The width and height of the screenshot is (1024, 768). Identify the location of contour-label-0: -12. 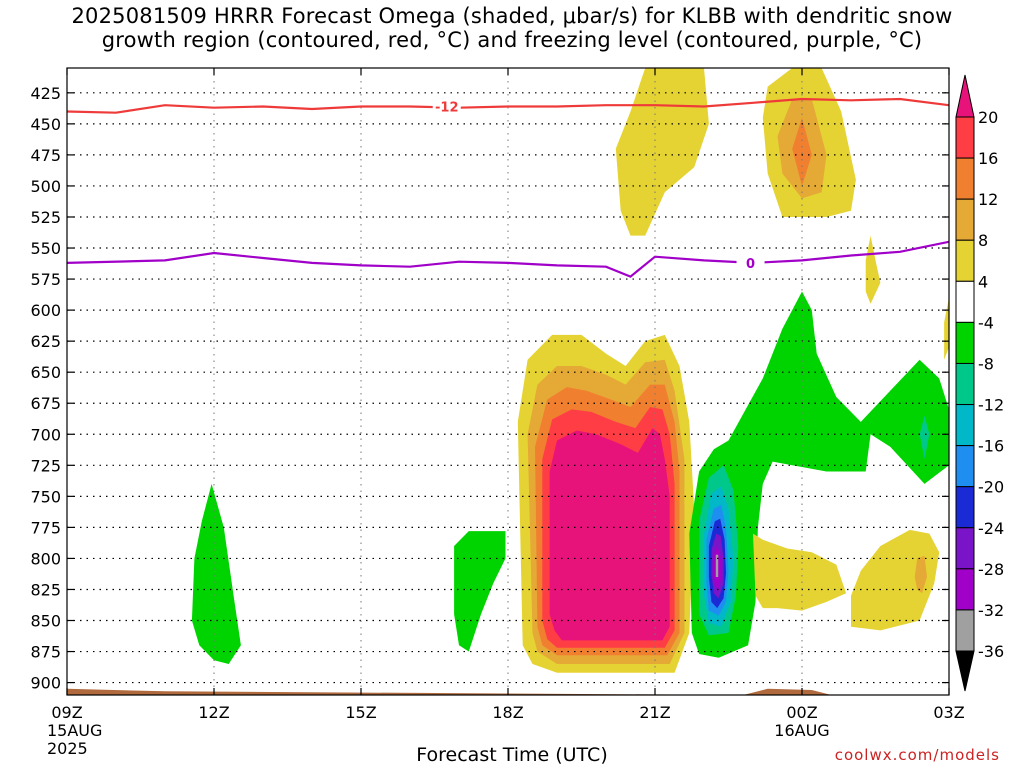
(447, 107).